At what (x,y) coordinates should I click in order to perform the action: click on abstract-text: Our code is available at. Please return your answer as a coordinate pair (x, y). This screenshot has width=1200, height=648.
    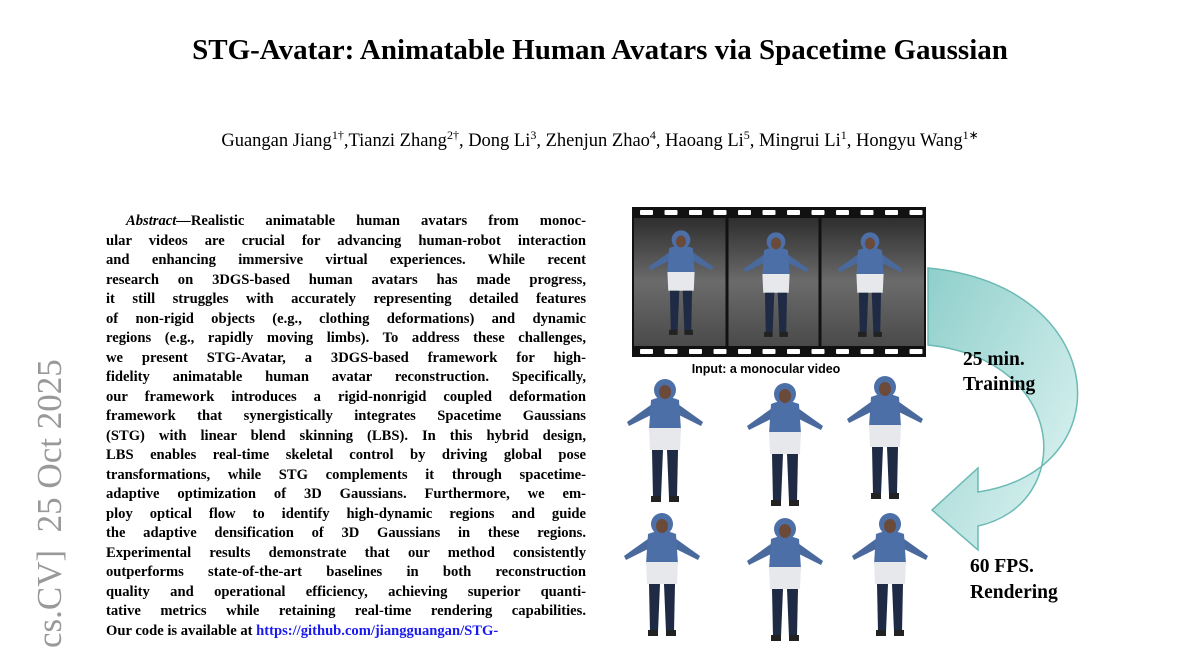
    Looking at the image, I should click on (181, 630).